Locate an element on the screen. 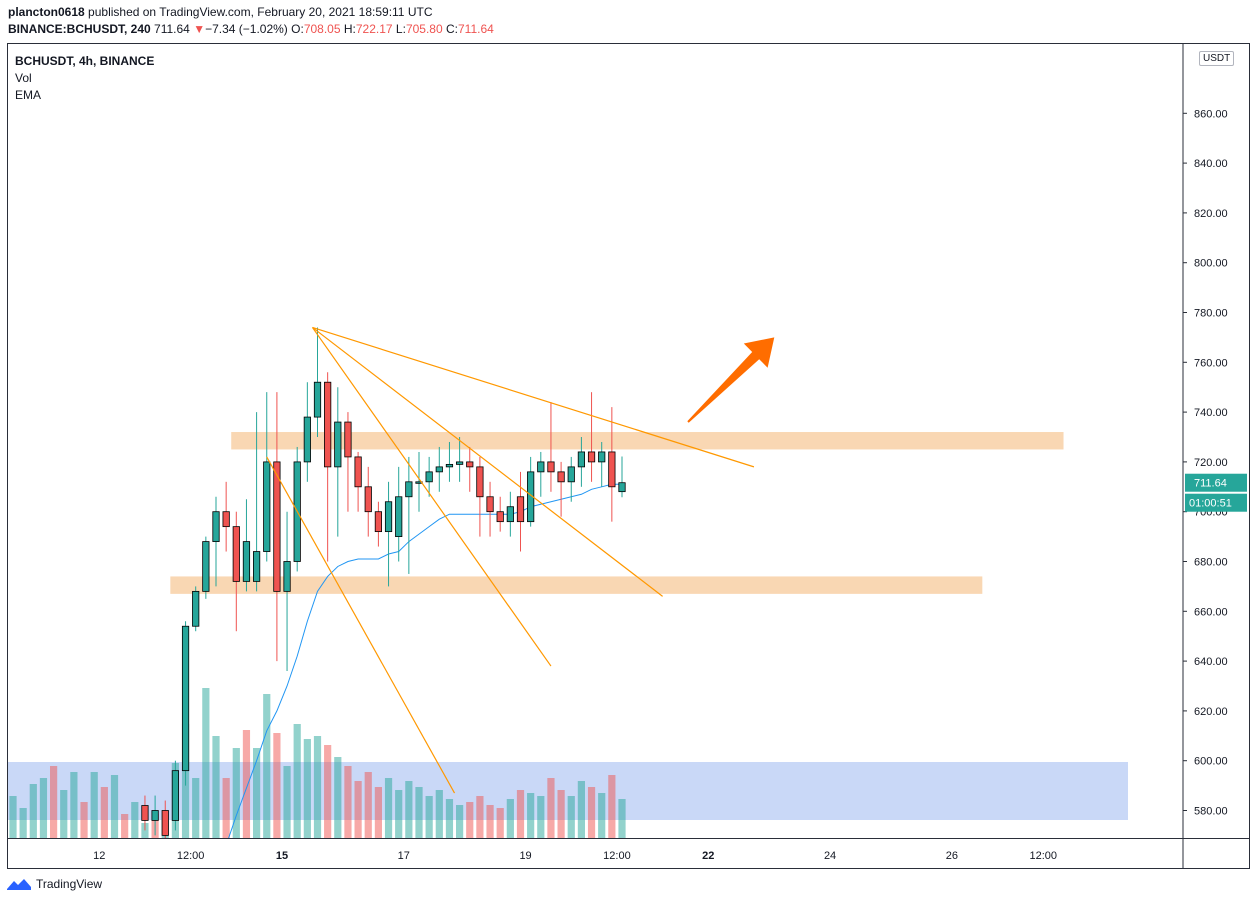 The width and height of the screenshot is (1257, 905). countdown-tag is located at coordinates (1216, 502).